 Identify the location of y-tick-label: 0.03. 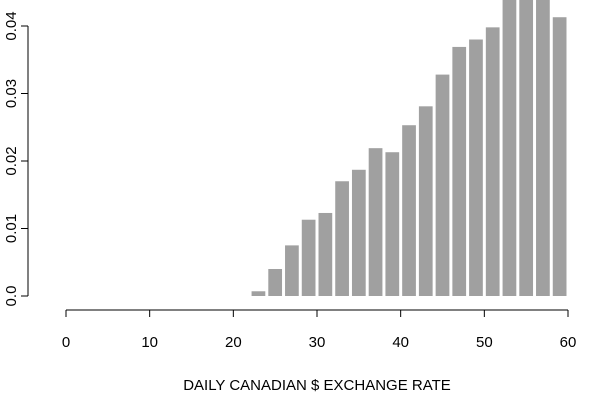
(11, 93).